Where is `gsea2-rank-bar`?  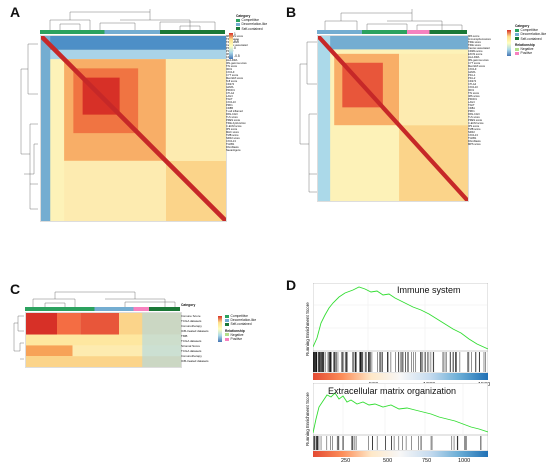
gsea2-rank-bar is located at coordinates (400, 454).